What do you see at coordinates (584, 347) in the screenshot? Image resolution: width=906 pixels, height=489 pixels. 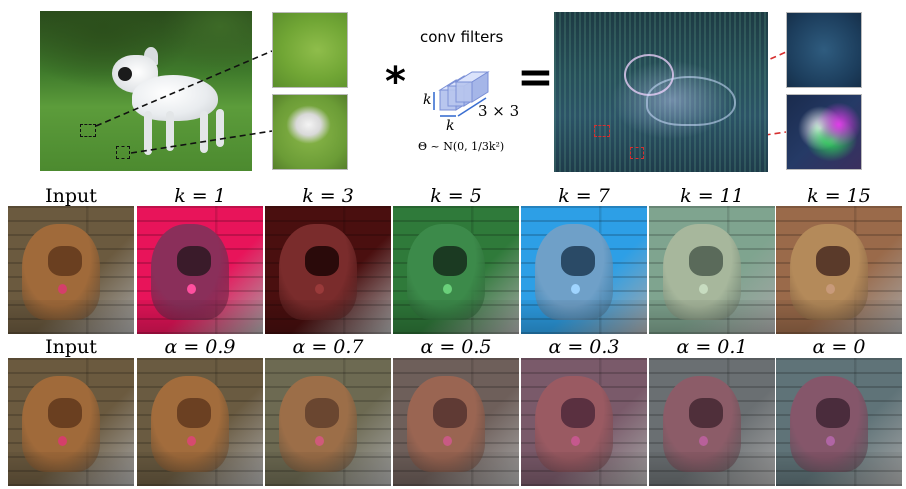 I see `row2-label-a03: α = 0.3` at bounding box center [584, 347].